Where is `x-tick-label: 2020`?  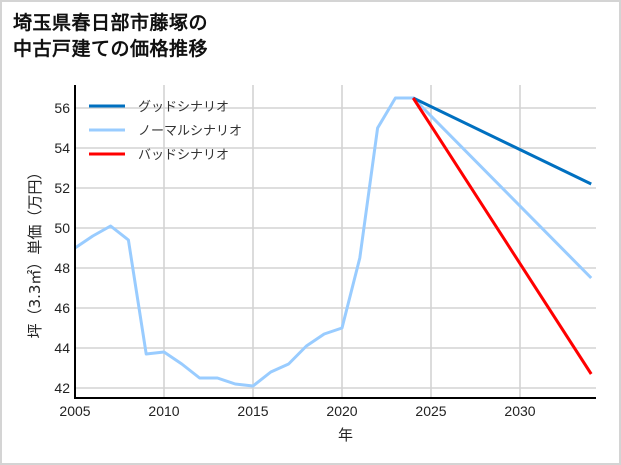 x-tick-label: 2020 is located at coordinates (341, 411).